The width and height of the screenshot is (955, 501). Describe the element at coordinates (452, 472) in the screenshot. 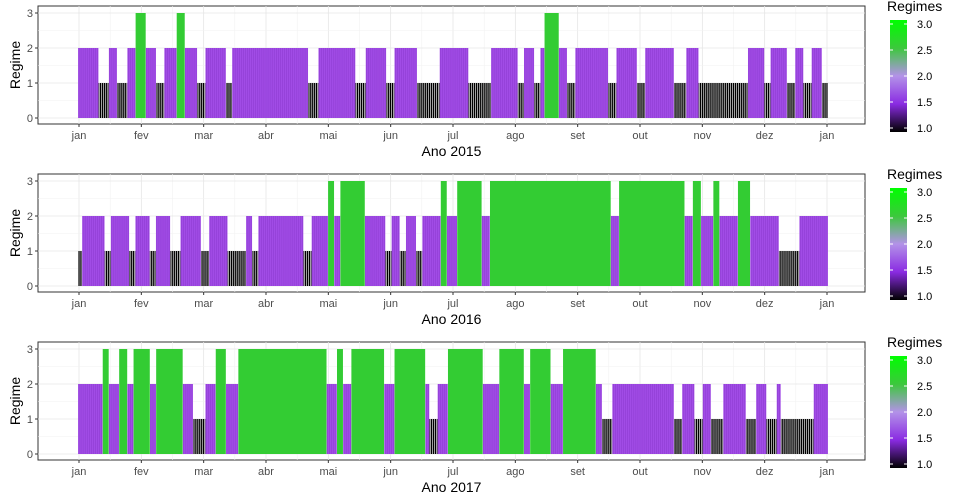

I see `x-tick-label: jul` at that location.